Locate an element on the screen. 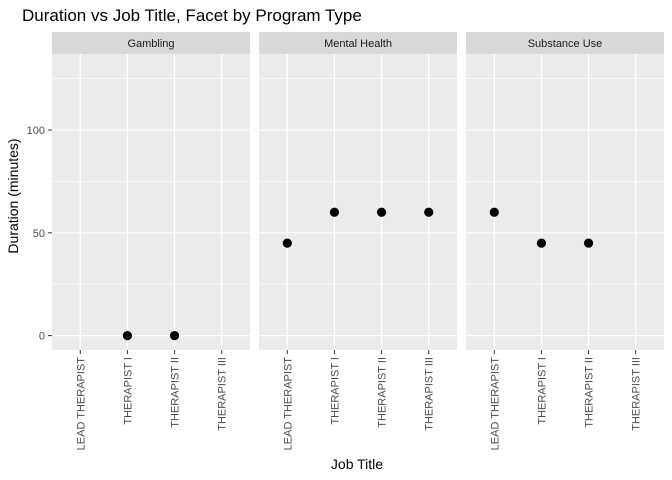  facet-strip-label: Gambling is located at coordinates (150, 44).